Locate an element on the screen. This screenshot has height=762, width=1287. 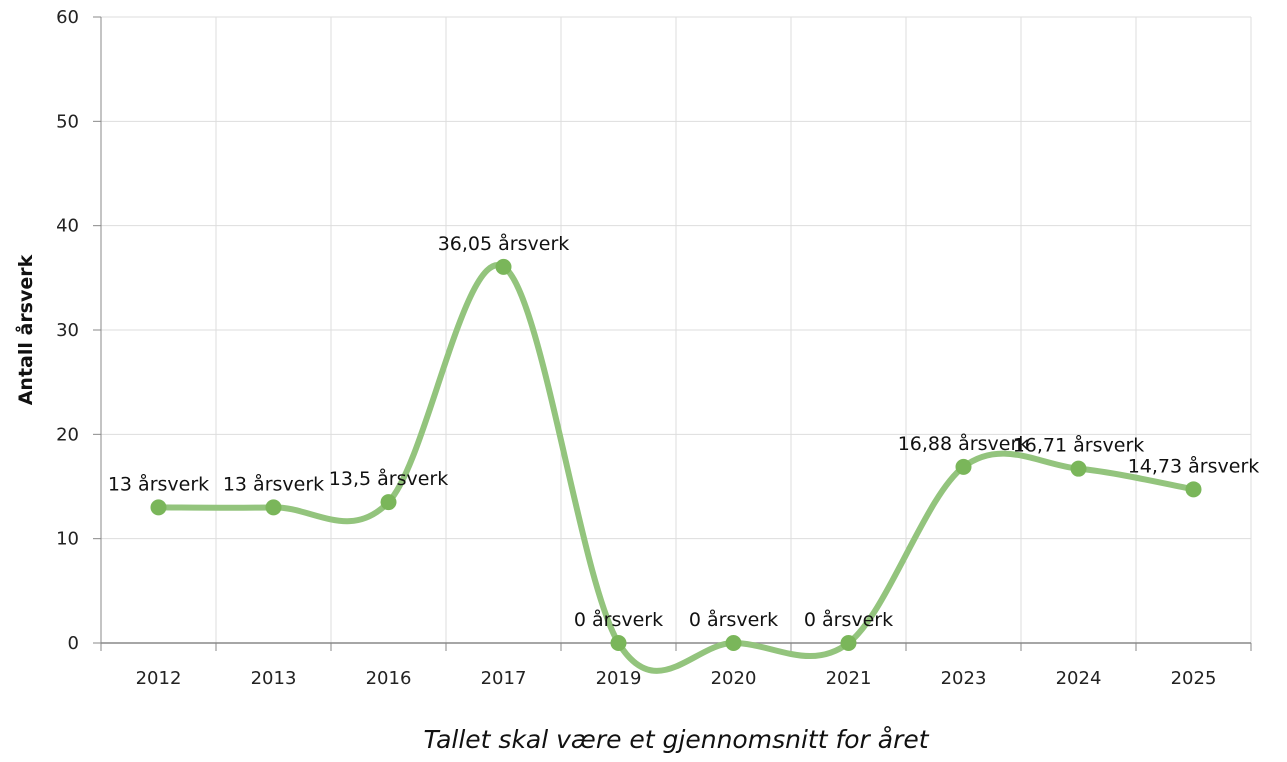
data-label: 13,5 årsverk is located at coordinates (388, 478).